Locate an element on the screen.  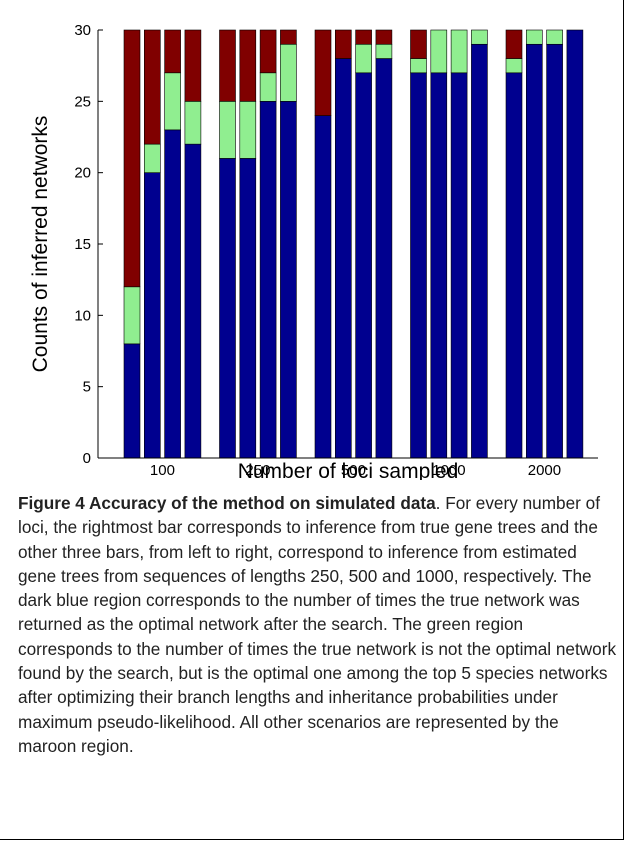
y-tick-label: 25 is located at coordinates (82, 101).